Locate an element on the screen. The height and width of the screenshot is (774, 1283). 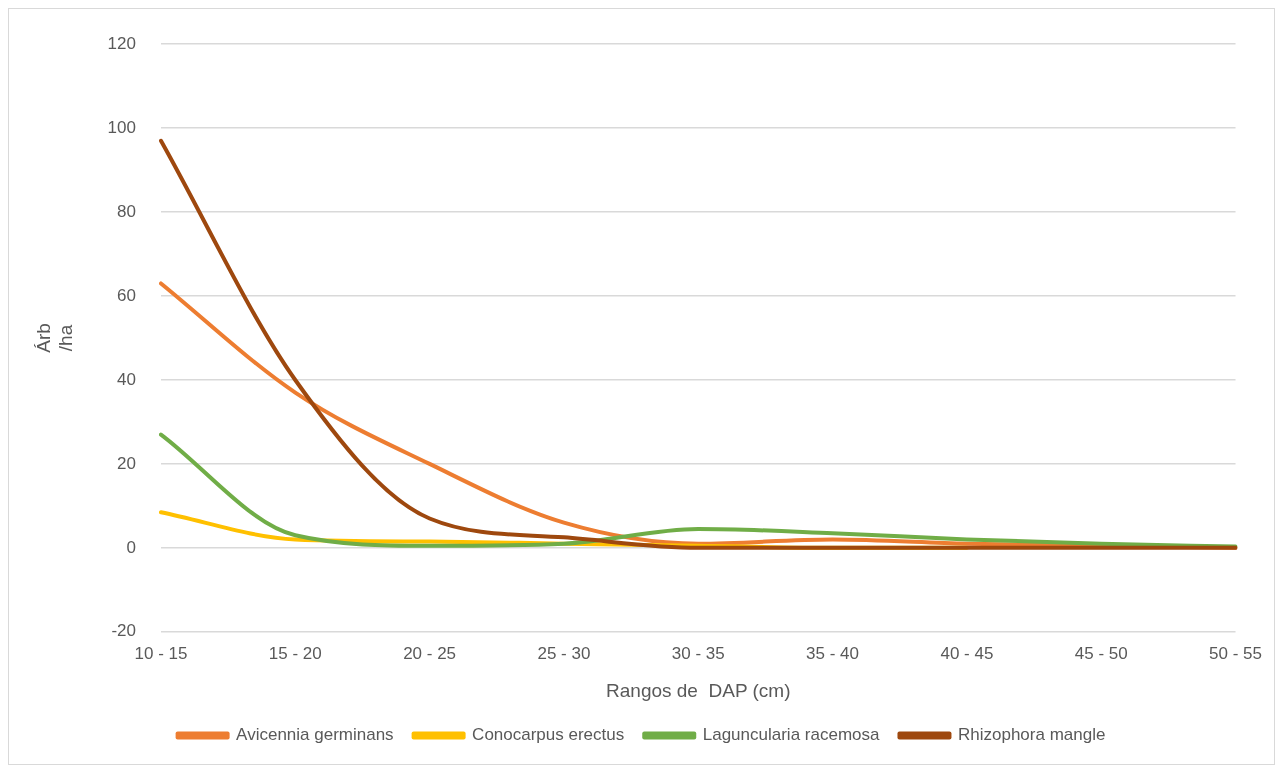
legend-label: Laguncularia racemosa is located at coordinates (791, 735).